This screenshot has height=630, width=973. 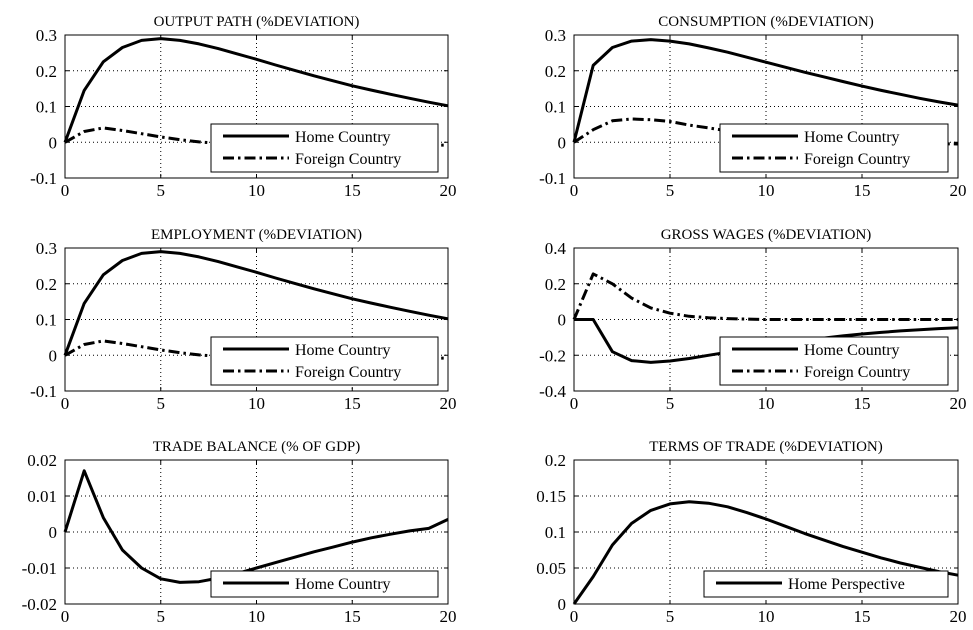 I want to click on series-line-foreign-country, so click(x=765, y=296).